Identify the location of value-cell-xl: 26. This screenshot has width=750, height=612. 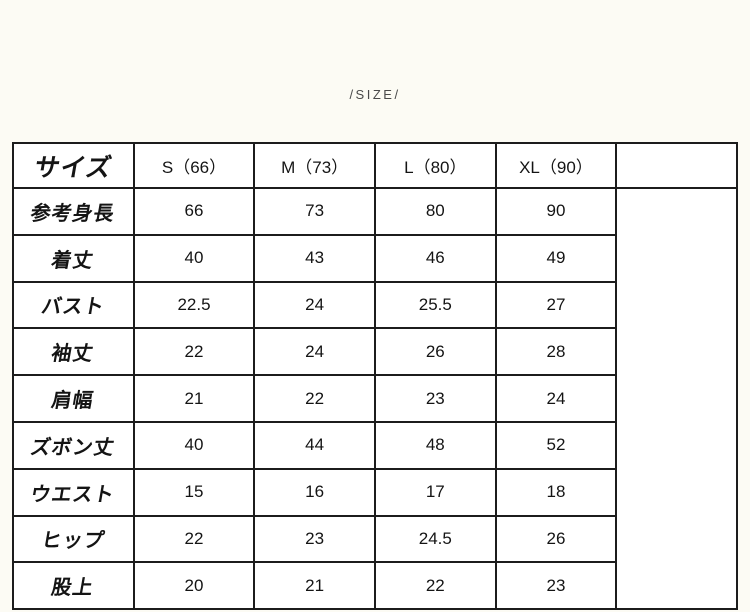
(556, 539).